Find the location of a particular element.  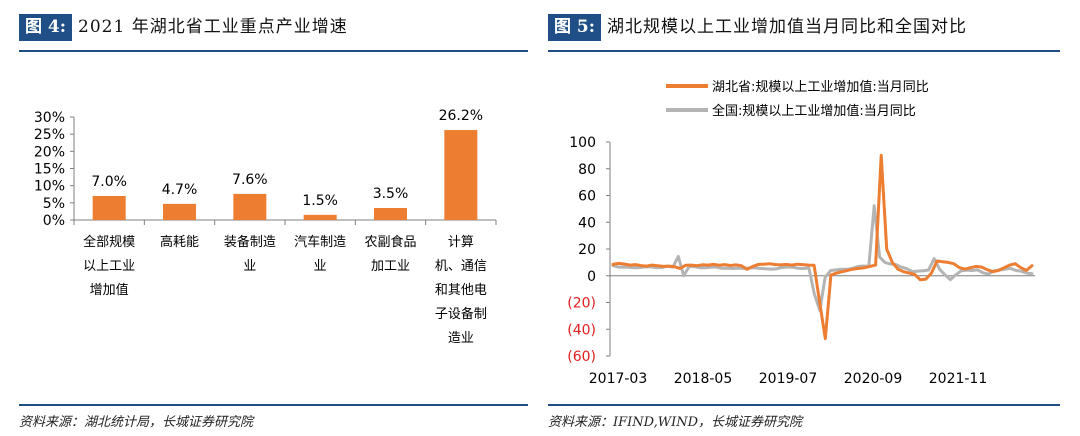

x-category-label: 农副食品 is located at coordinates (390, 242).